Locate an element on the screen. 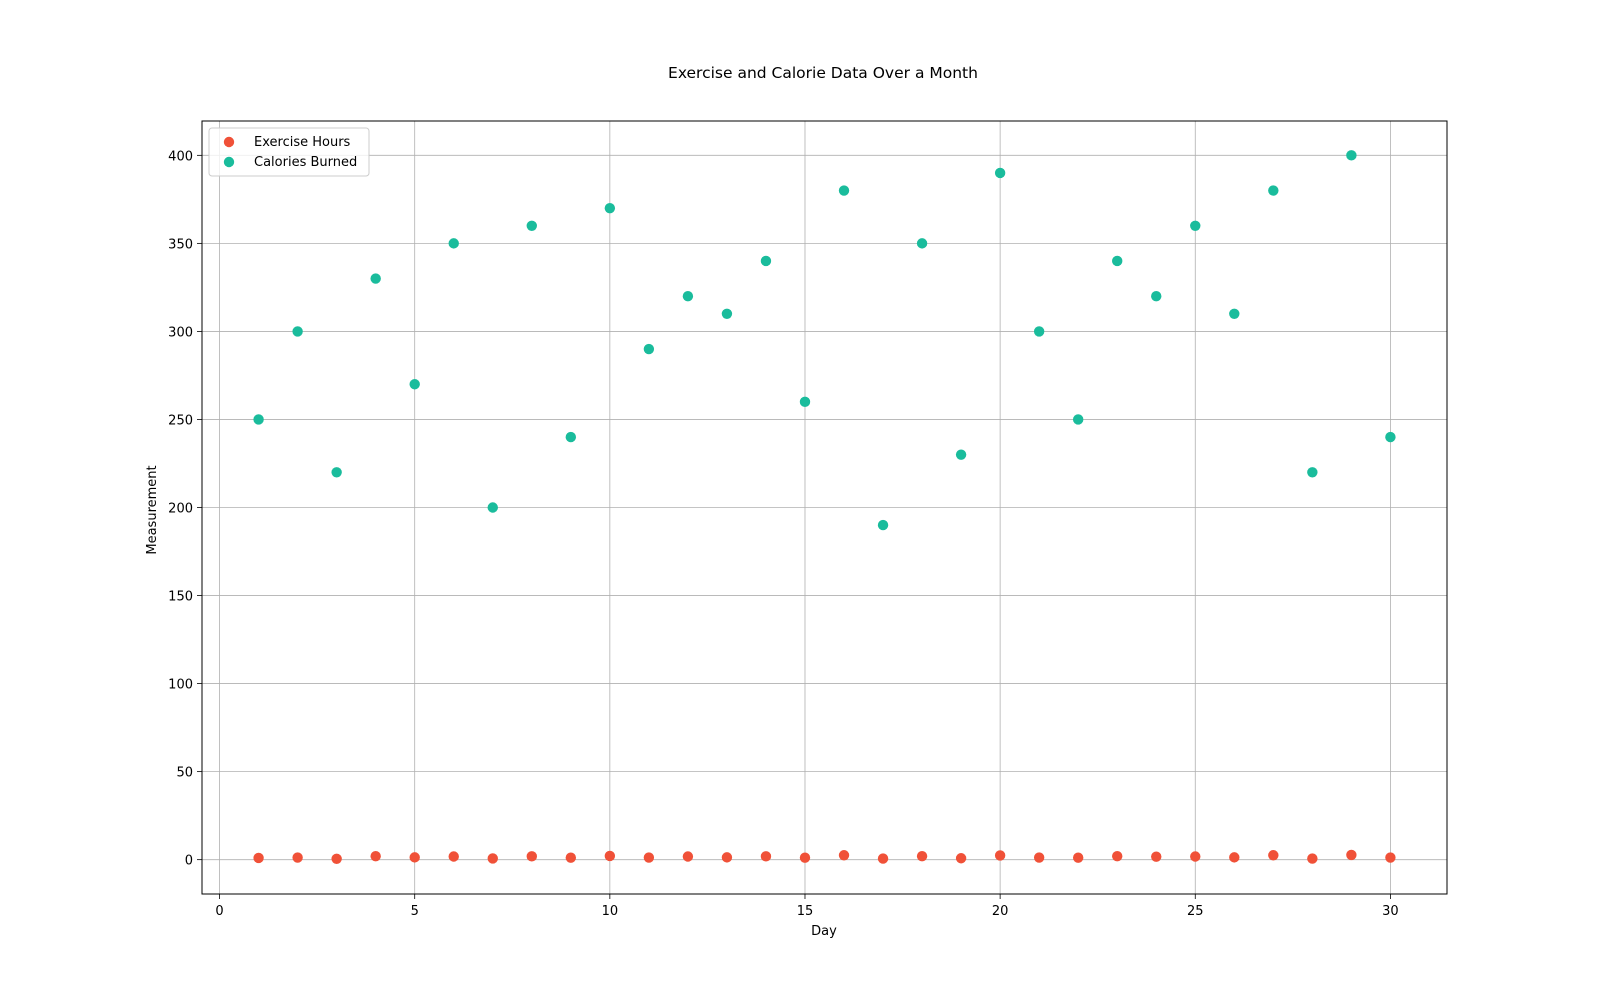 The image size is (1600, 1000). y-tick-label: 250 is located at coordinates (180, 420).